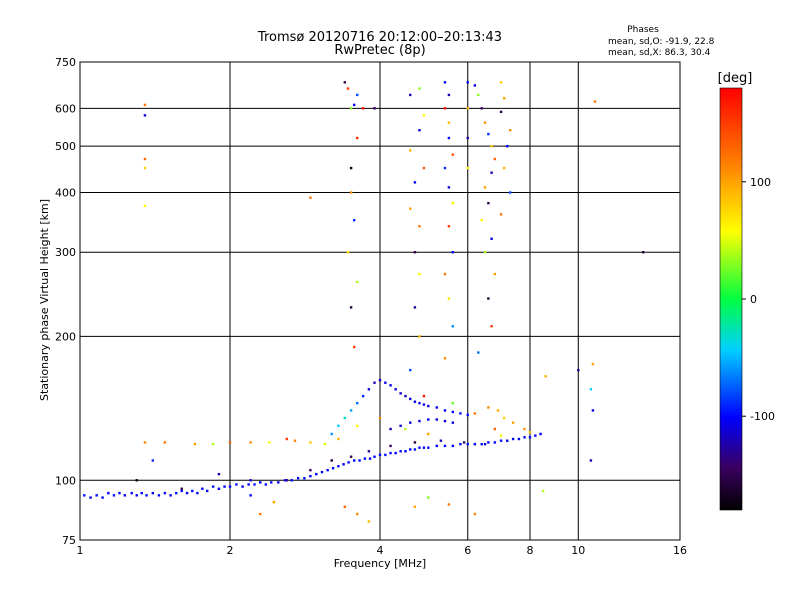  I want to click on phases-o-stats: mean, sd,O: -91.9, 22.8, so click(661, 42).